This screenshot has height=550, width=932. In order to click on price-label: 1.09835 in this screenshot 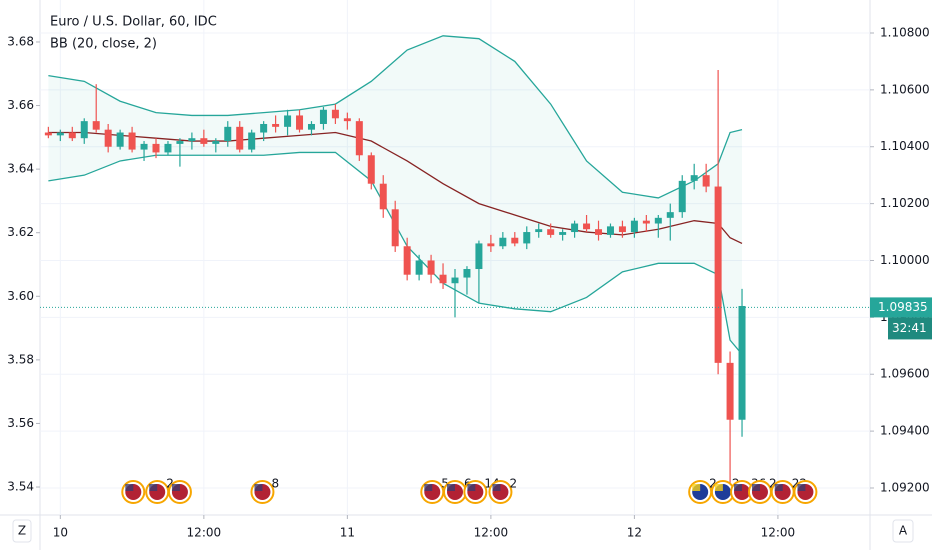, I will do `click(903, 307)`.